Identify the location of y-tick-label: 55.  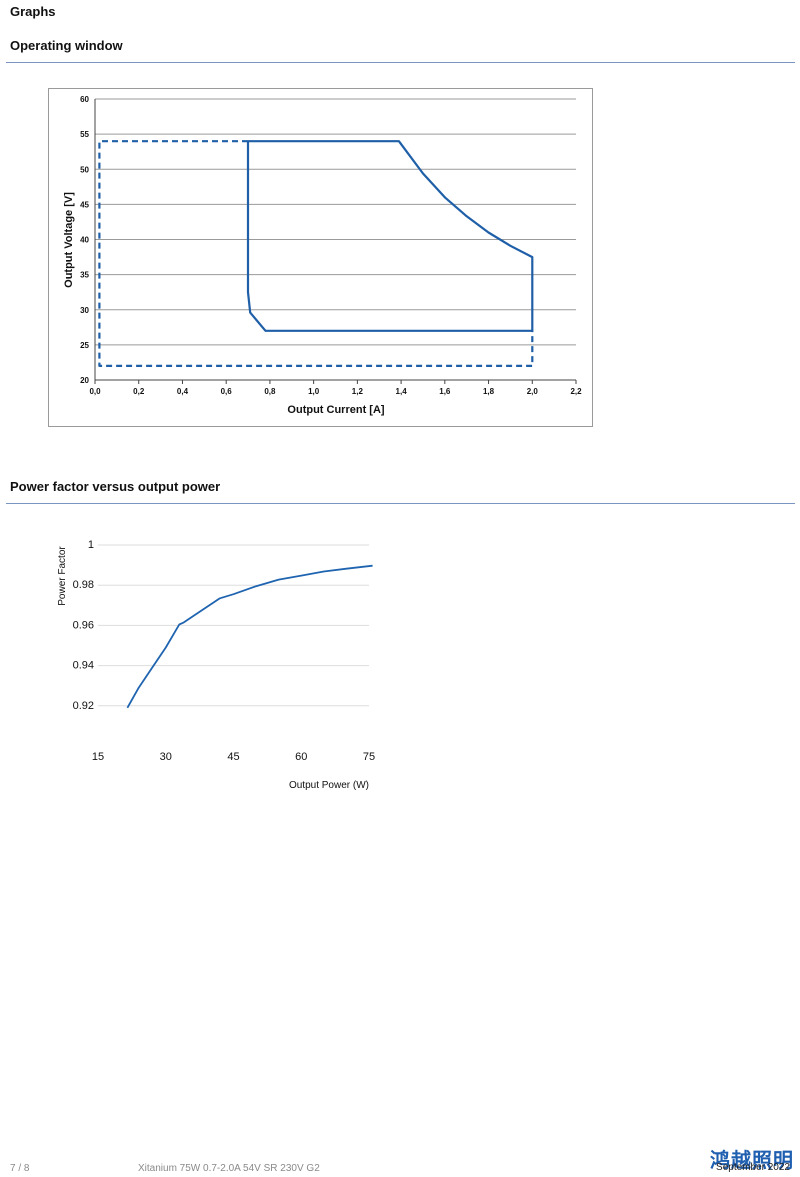
(84, 134).